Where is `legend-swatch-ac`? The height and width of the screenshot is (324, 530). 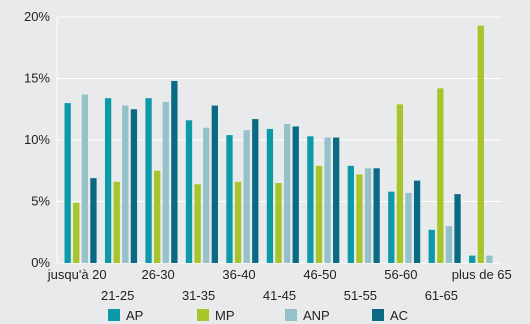 legend-swatch-ac is located at coordinates (378, 315).